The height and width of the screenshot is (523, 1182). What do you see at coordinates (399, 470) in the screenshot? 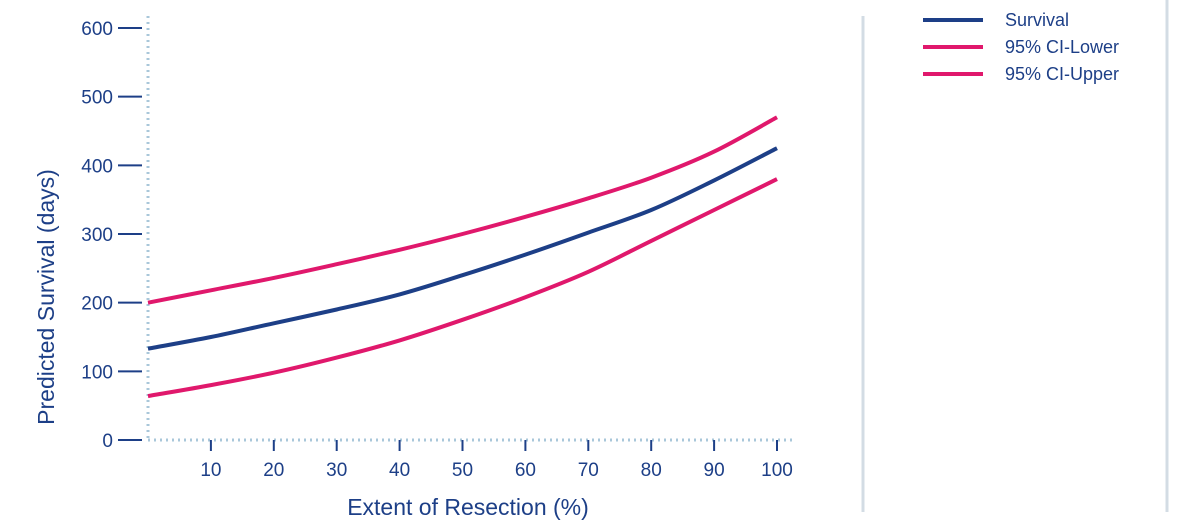
I see `x-tick-label: 40` at bounding box center [399, 470].